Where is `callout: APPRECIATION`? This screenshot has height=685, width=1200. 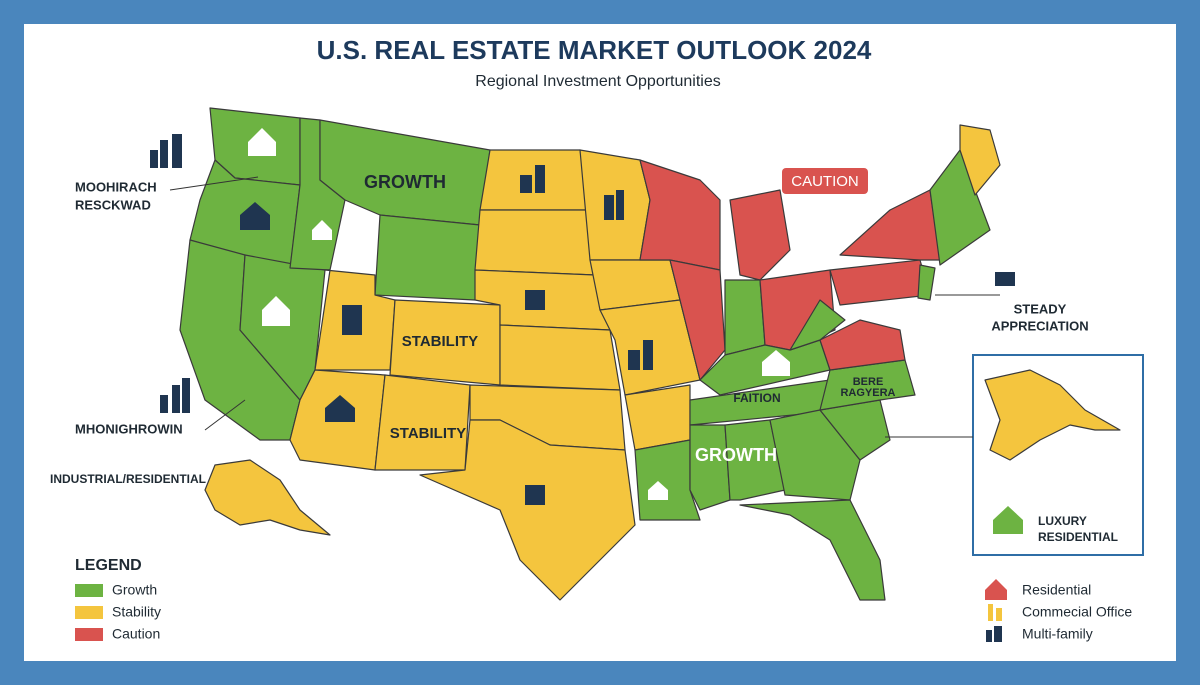 callout: APPRECIATION is located at coordinates (1039, 325).